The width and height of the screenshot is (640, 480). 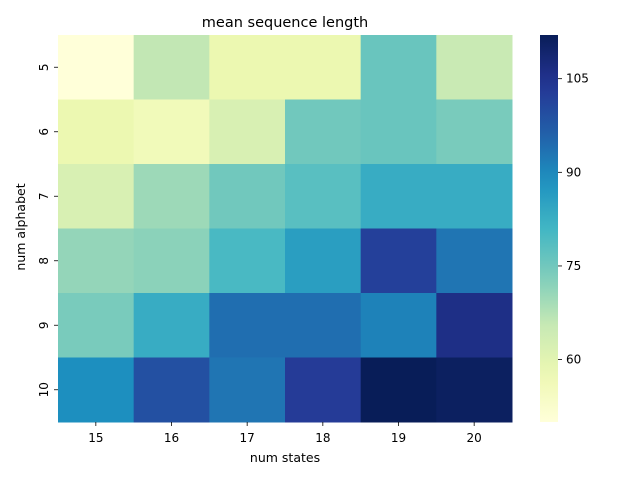 I want to click on x-tick-label: 18, so click(x=322, y=438).